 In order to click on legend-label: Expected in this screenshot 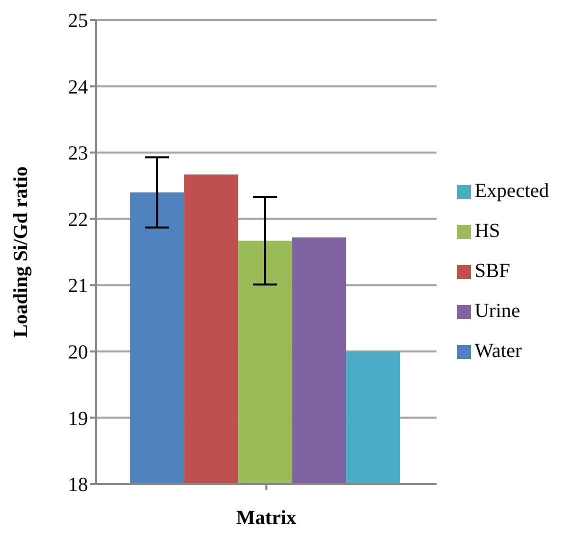, I will do `click(511, 191)`.